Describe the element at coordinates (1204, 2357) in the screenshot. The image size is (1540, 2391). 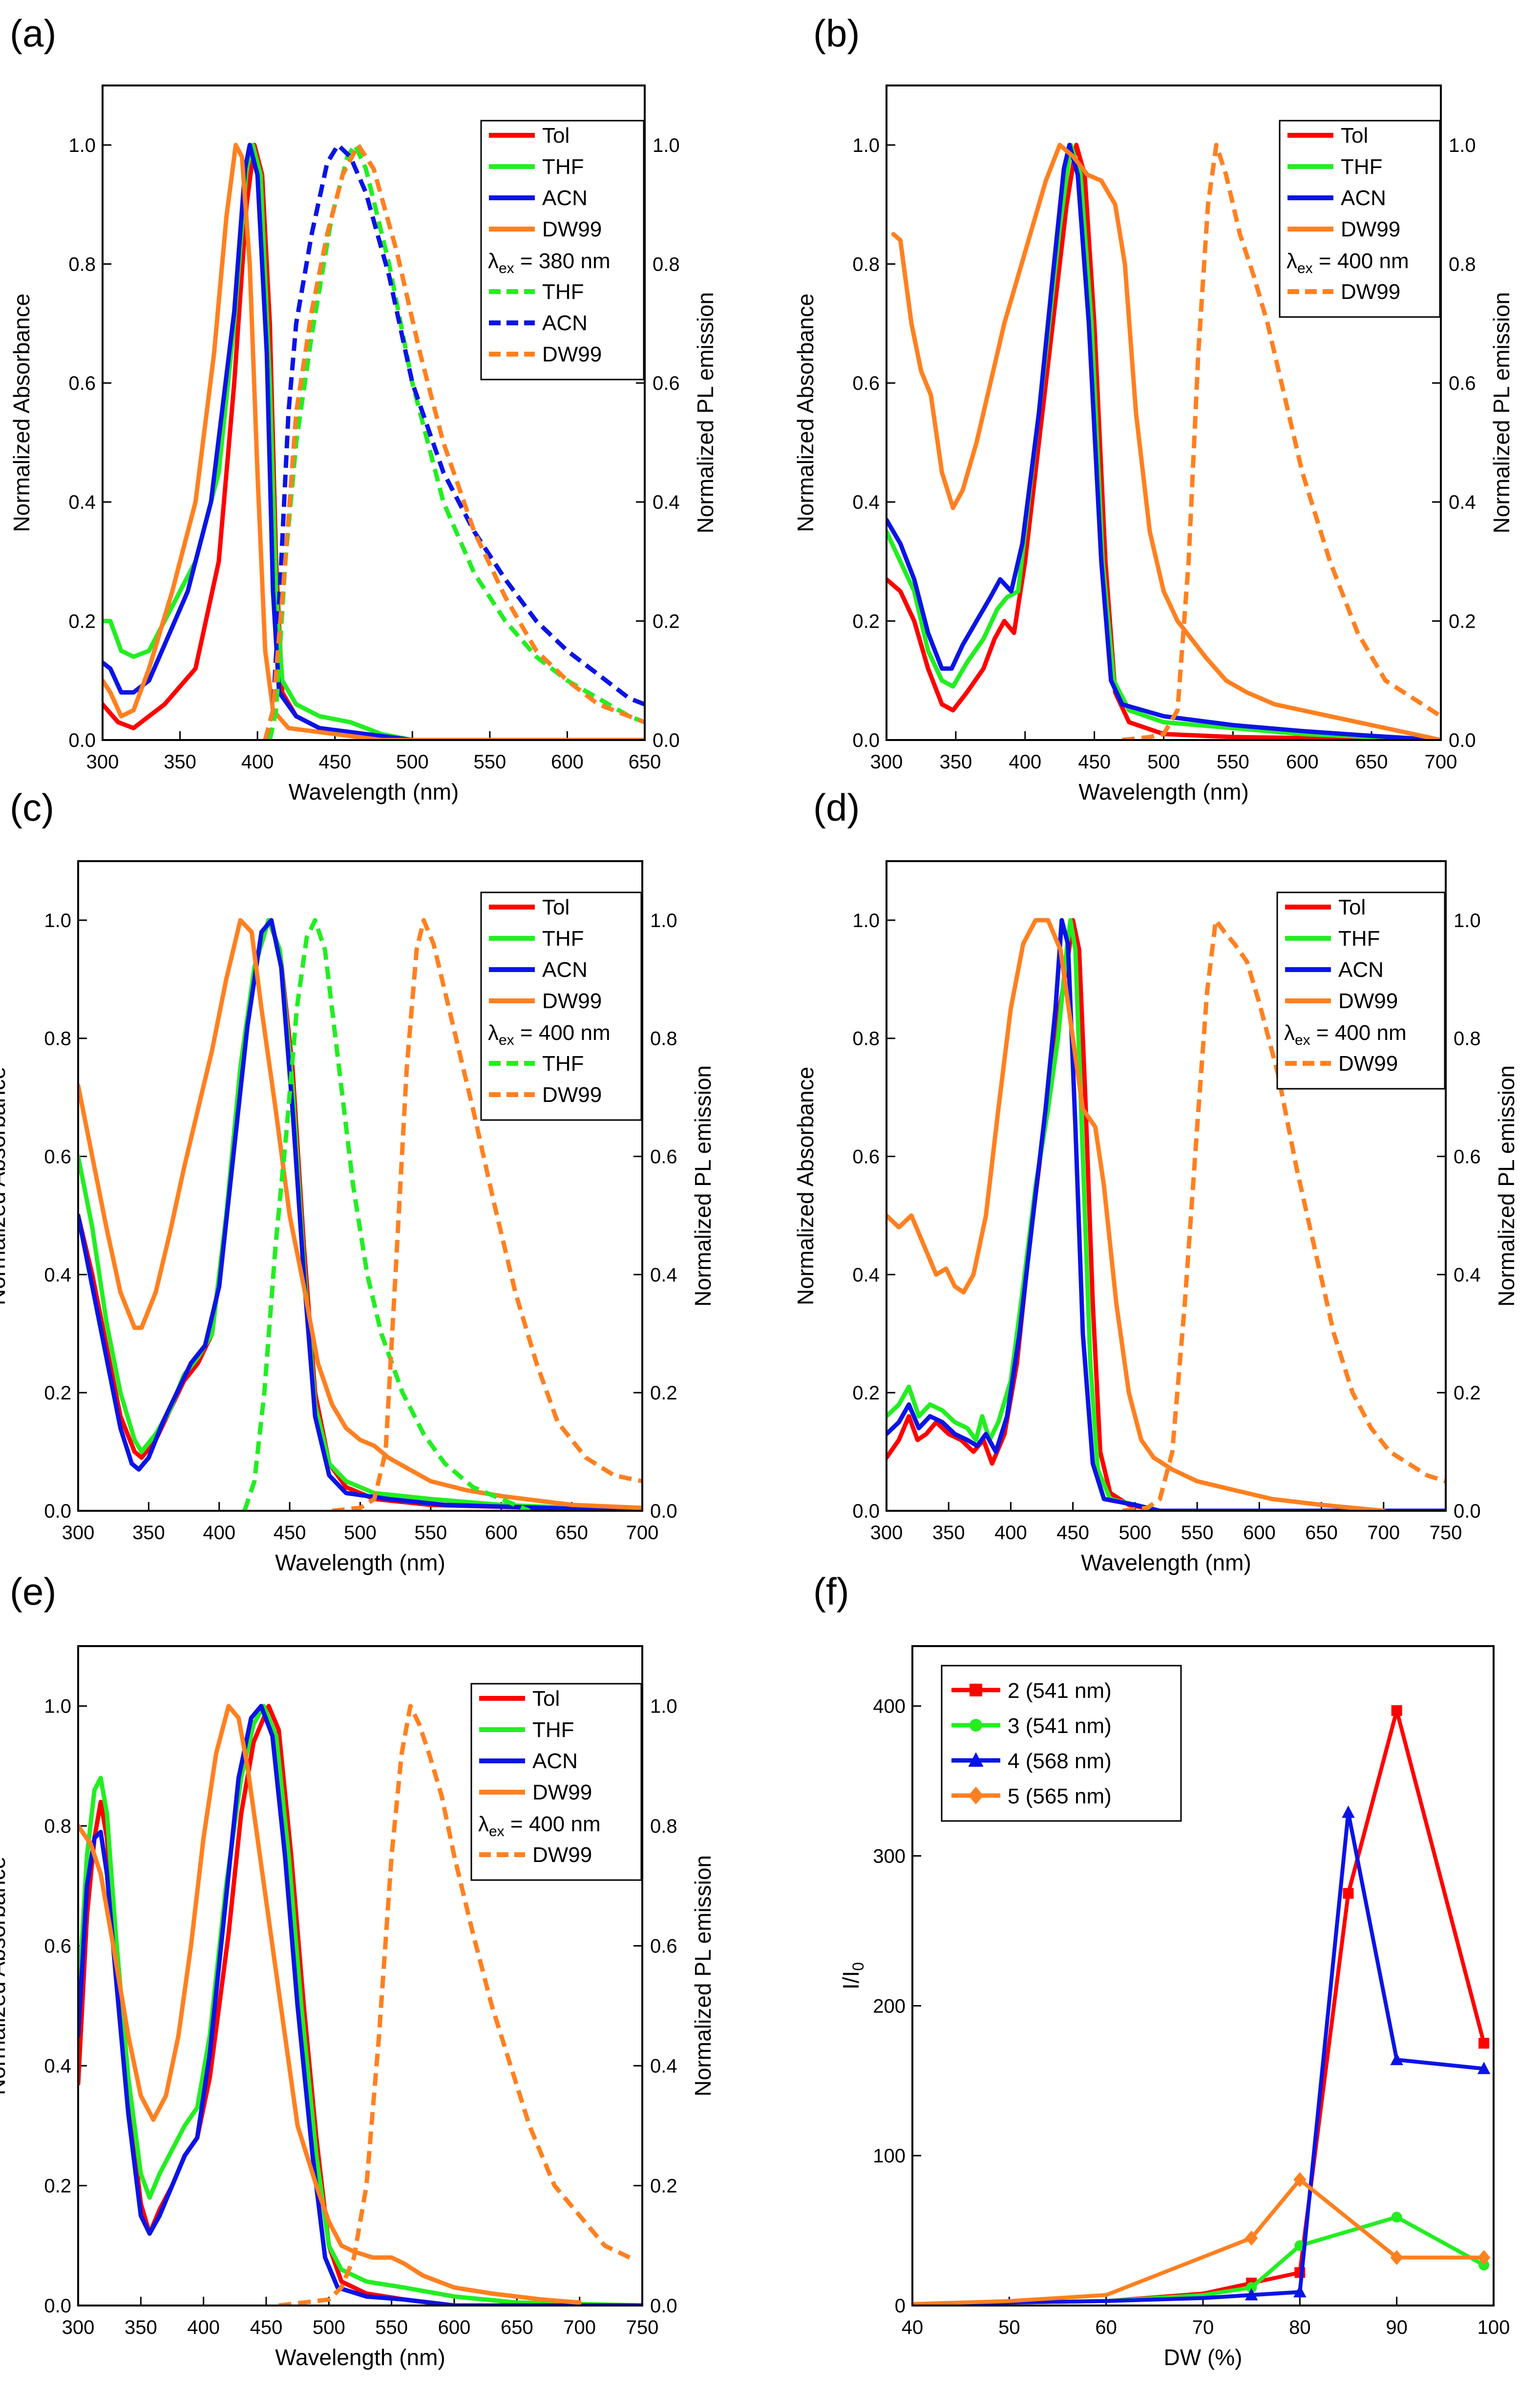
I see `x-axis-label: DW (%)` at that location.